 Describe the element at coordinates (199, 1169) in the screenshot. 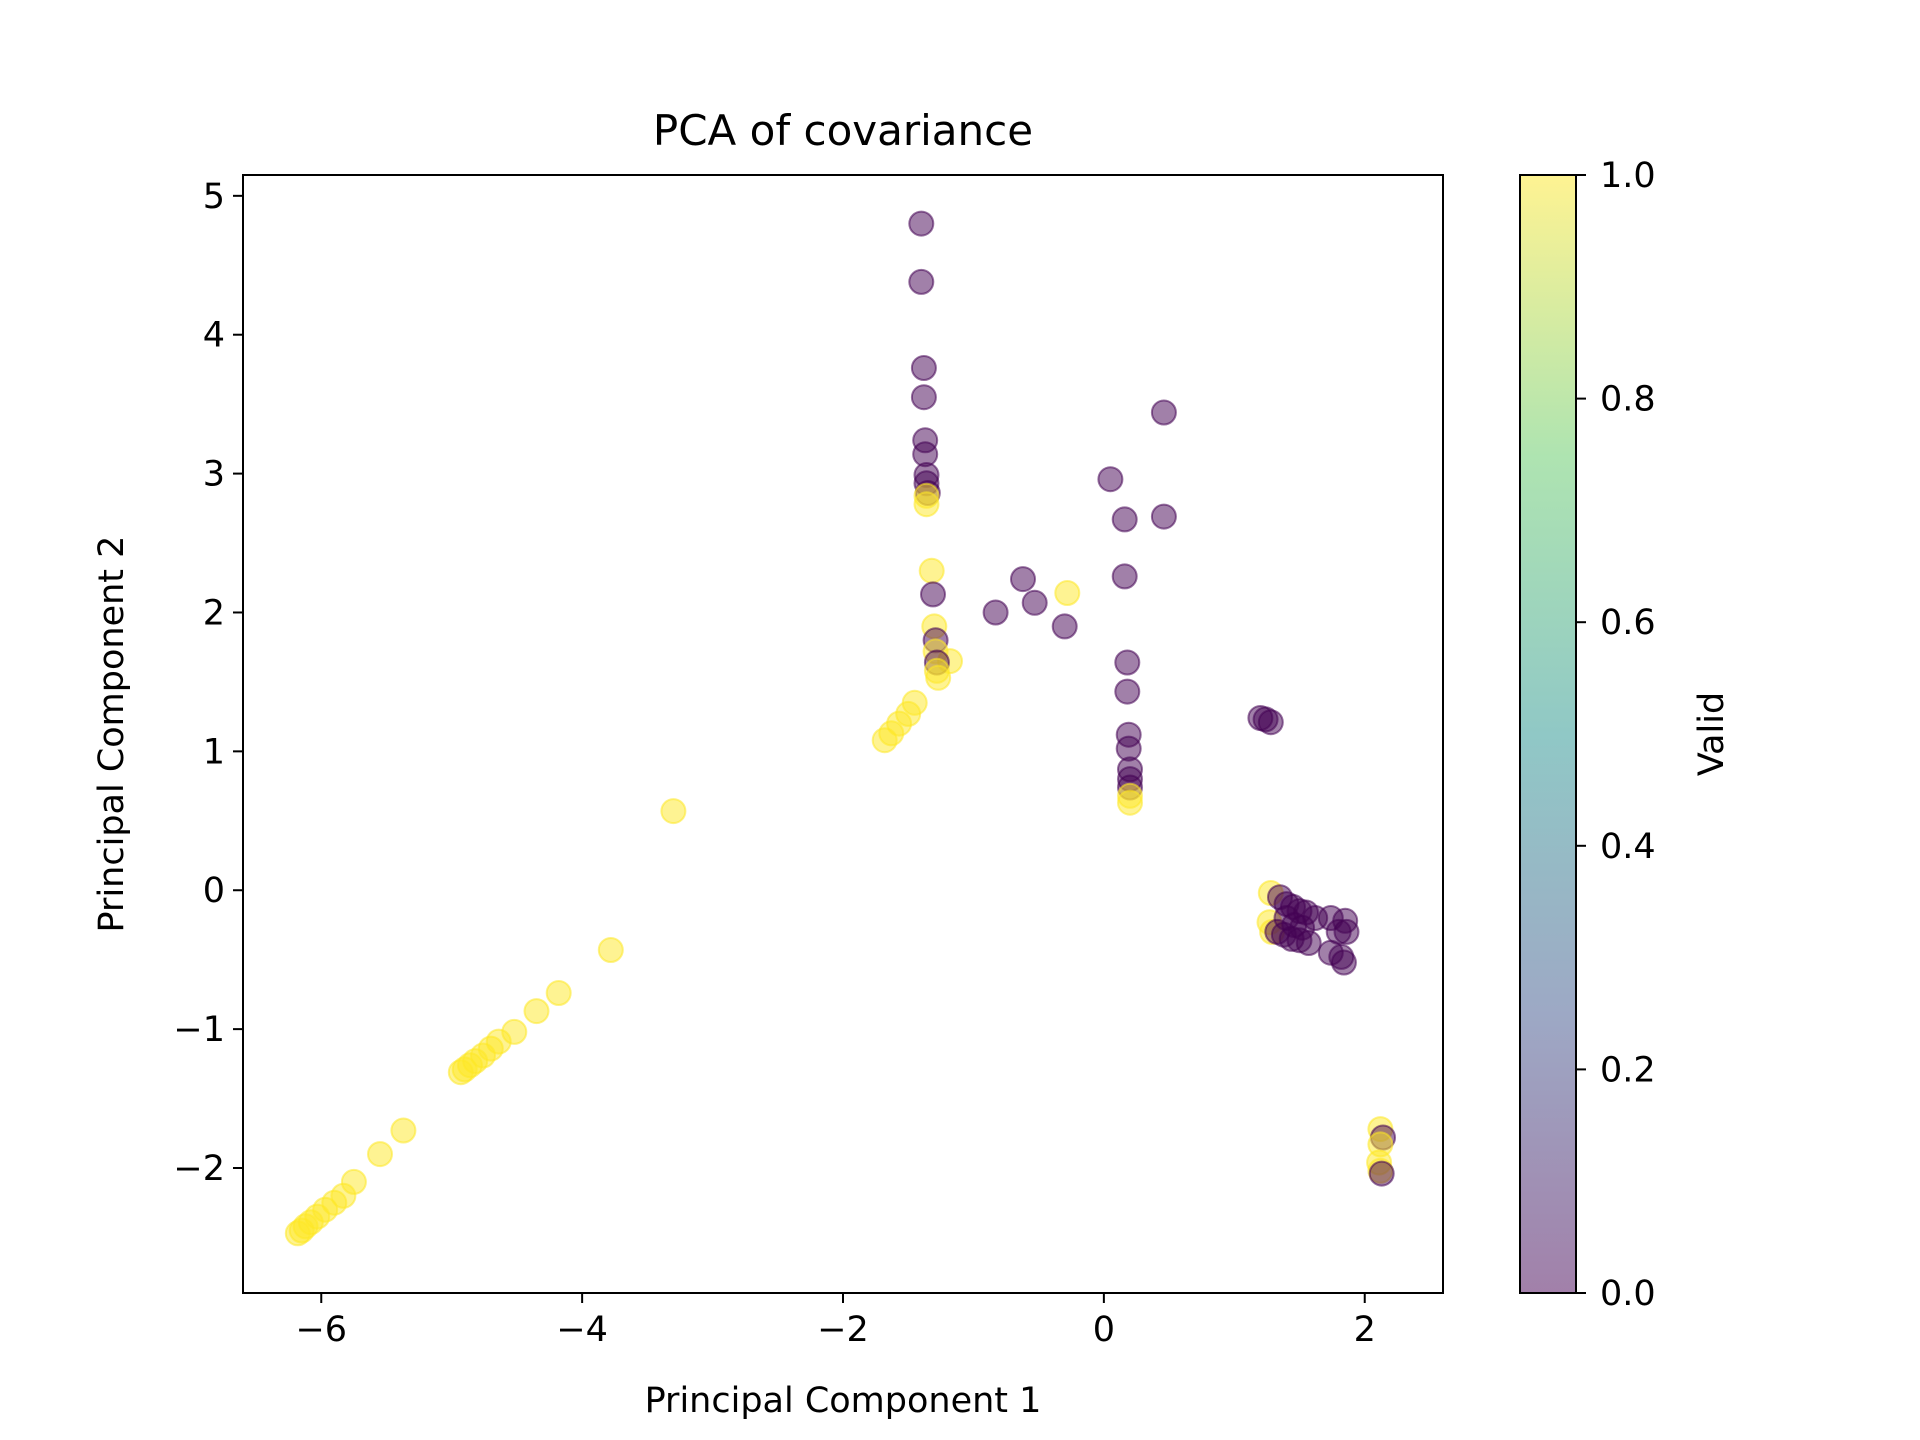

I see `y-tick-label: −2` at that location.